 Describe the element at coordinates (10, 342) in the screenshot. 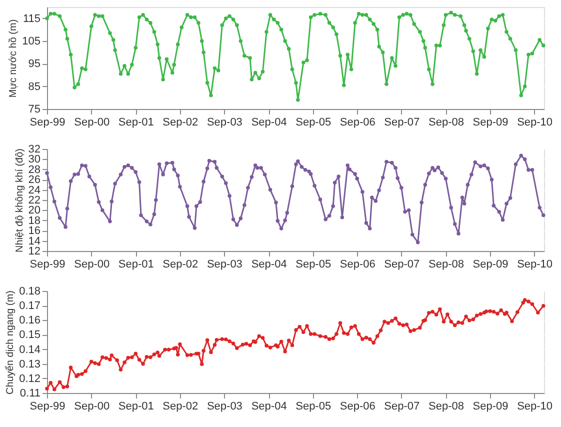

I see `y-axis-title: Chuyển dịch ngang (m)` at that location.